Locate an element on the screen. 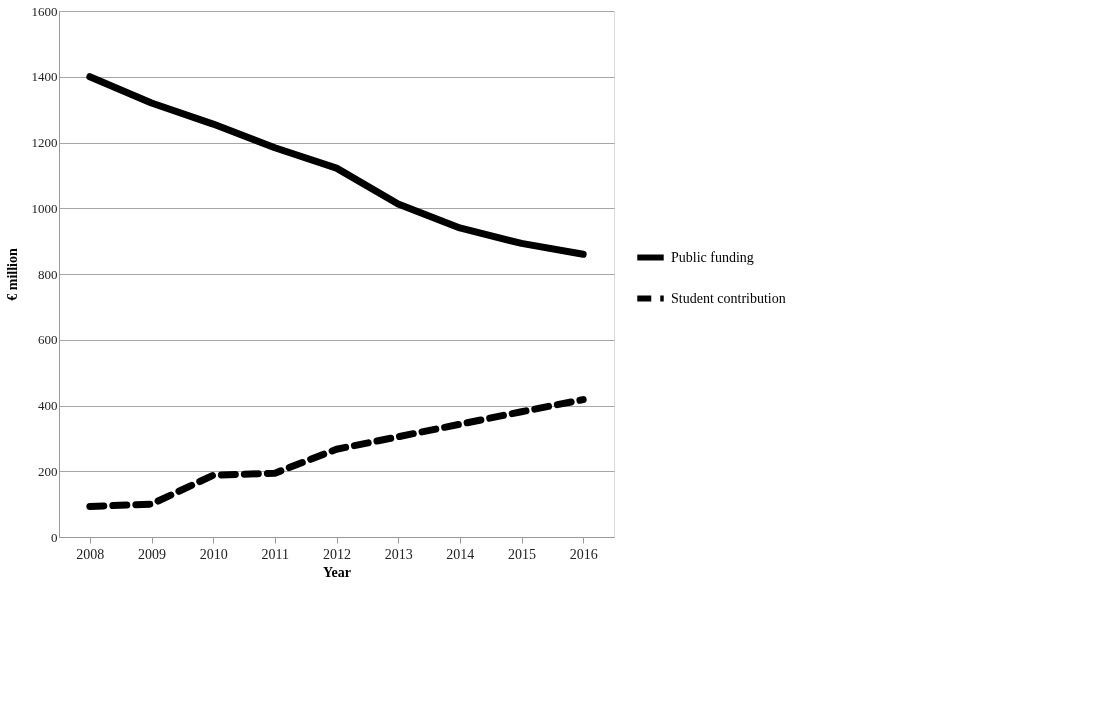 The width and height of the screenshot is (1119, 704). y-tick-label: 1000 is located at coordinates (44, 208).